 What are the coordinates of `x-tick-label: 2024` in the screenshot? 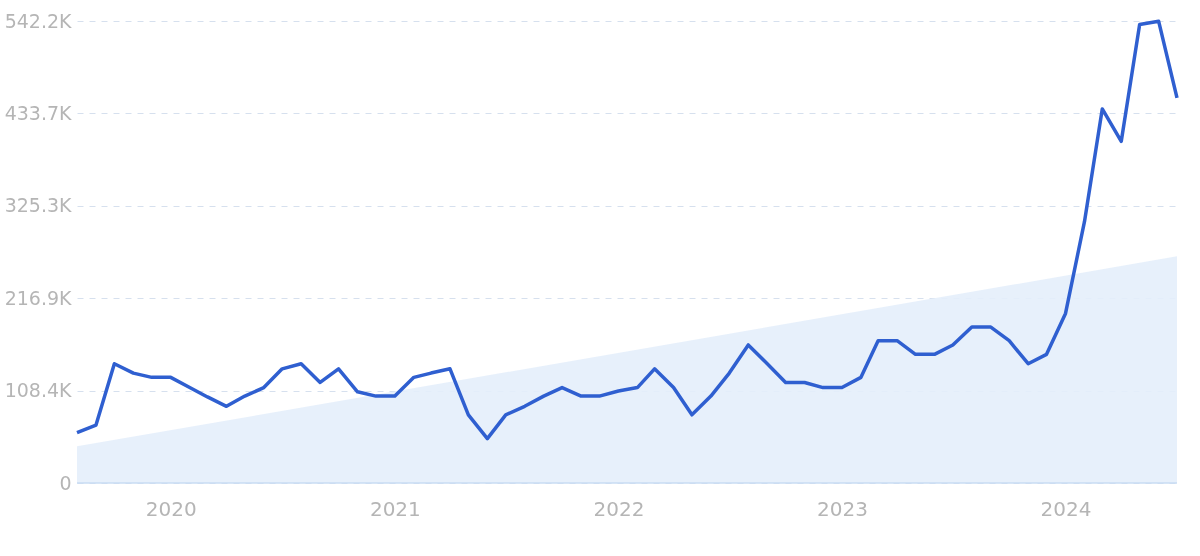 It's located at (1066, 508).